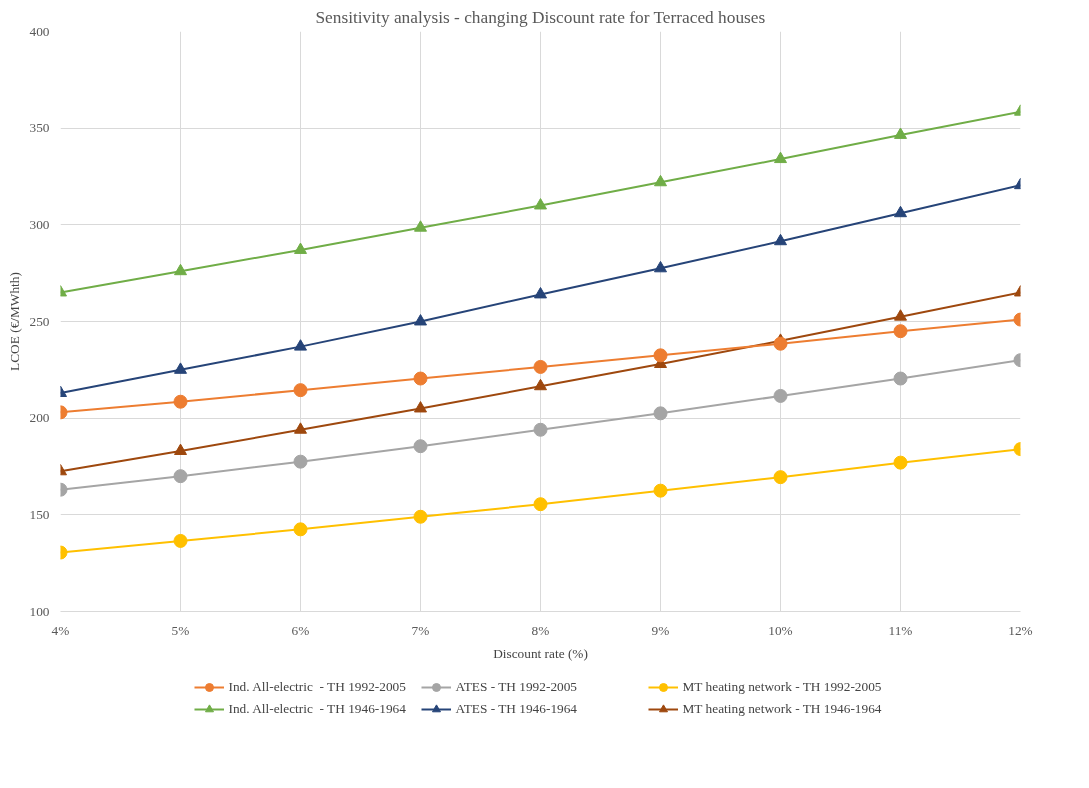 Image resolution: width=1089 pixels, height=788 pixels. What do you see at coordinates (540, 630) in the screenshot?
I see `x-tick-label: 8%` at bounding box center [540, 630].